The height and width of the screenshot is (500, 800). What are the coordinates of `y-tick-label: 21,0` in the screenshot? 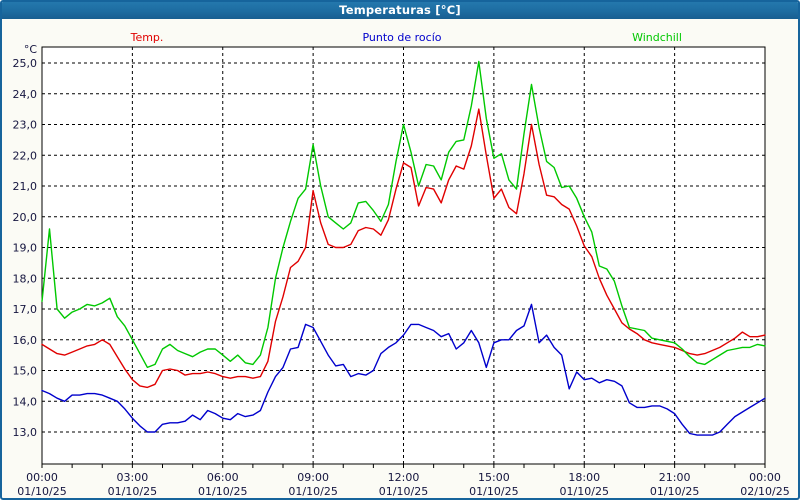 It's located at (25, 186).